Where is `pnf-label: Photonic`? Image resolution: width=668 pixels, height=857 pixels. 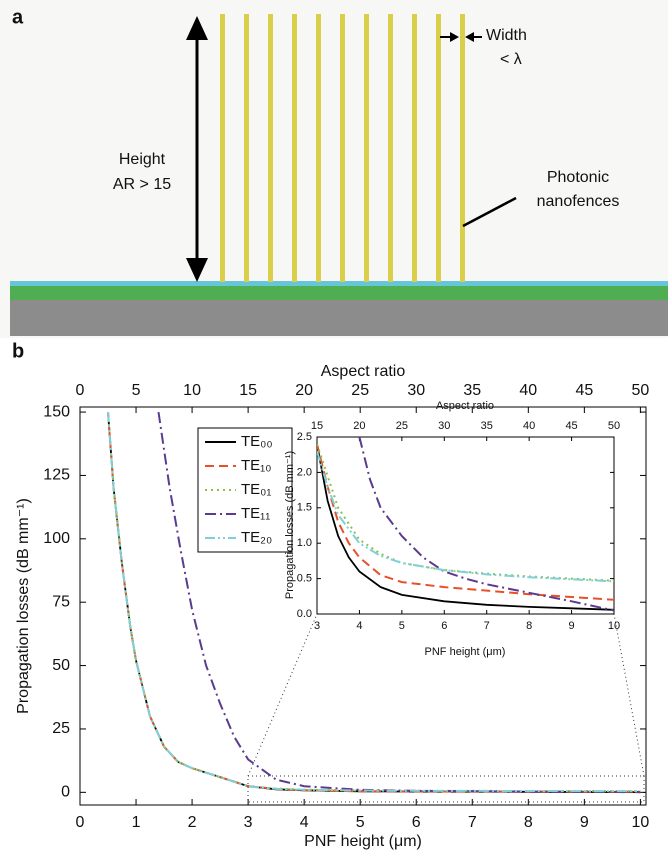
pnf-label: Photonic is located at coordinates (578, 177).